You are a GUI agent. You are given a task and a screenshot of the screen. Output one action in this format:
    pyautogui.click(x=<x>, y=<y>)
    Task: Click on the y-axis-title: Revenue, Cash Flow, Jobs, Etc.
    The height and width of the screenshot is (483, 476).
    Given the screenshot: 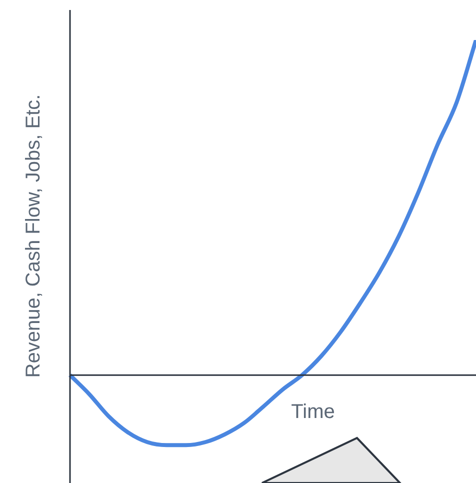 What is the action you would take?
    pyautogui.click(x=34, y=236)
    